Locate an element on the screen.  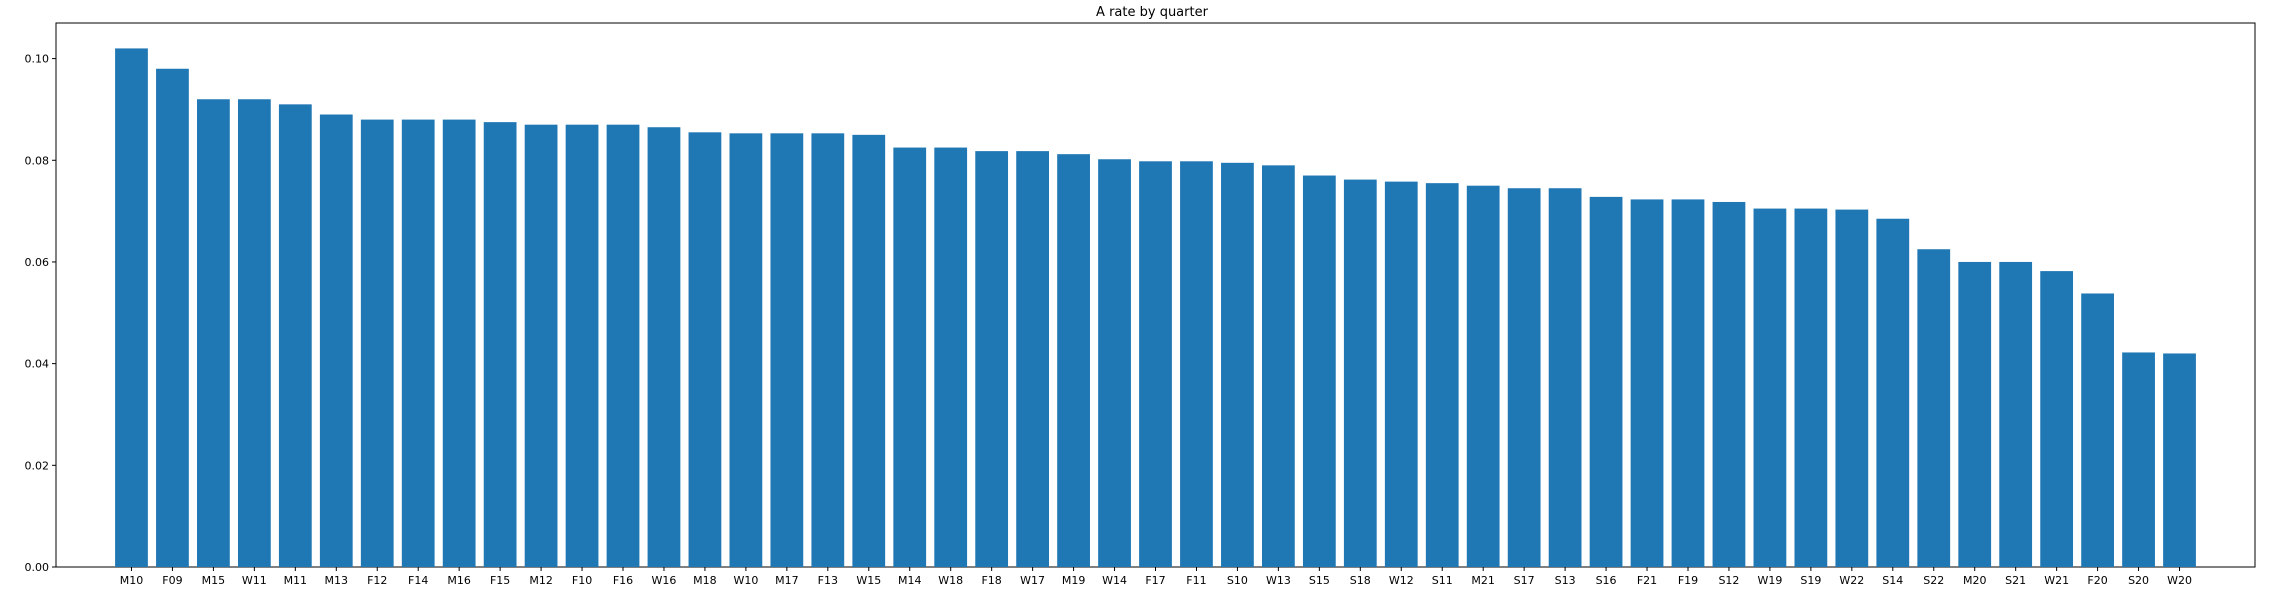
bar-m16 is located at coordinates (459, 343).